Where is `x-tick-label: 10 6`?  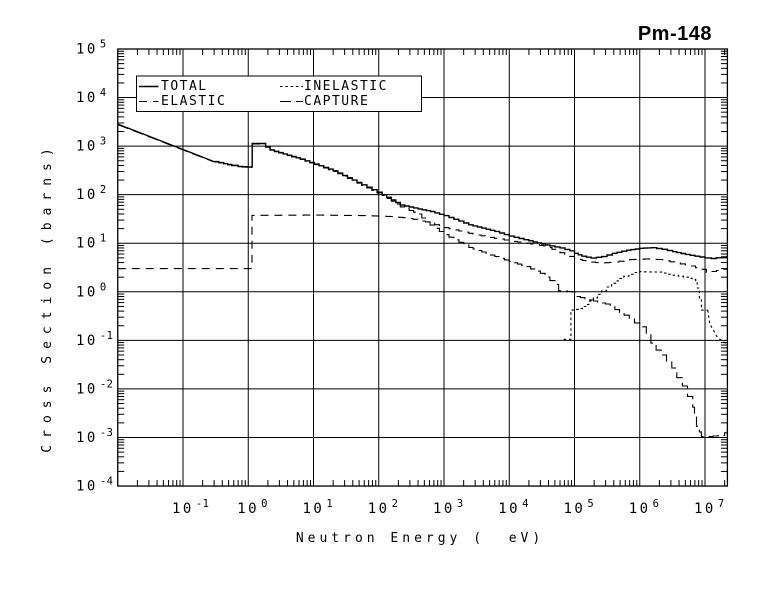 x-tick-label: 10 6 is located at coordinates (644, 507).